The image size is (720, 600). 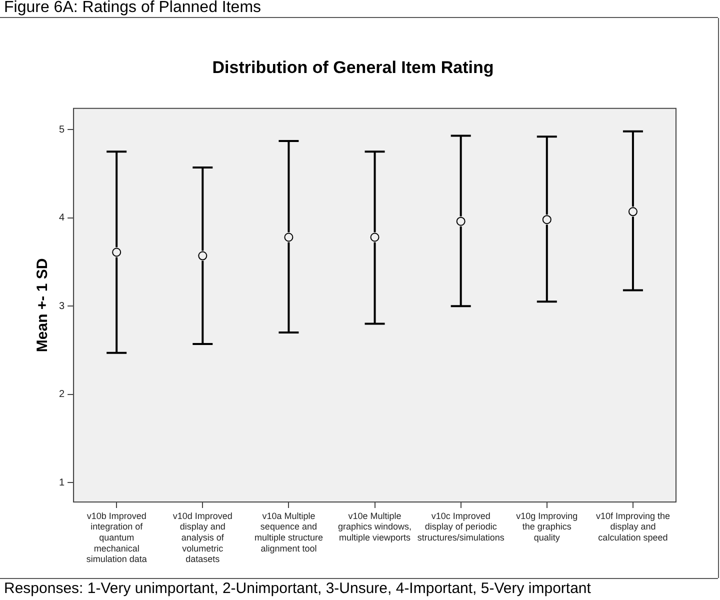 What do you see at coordinates (62, 306) in the screenshot?
I see `y-tick-label: 3` at bounding box center [62, 306].